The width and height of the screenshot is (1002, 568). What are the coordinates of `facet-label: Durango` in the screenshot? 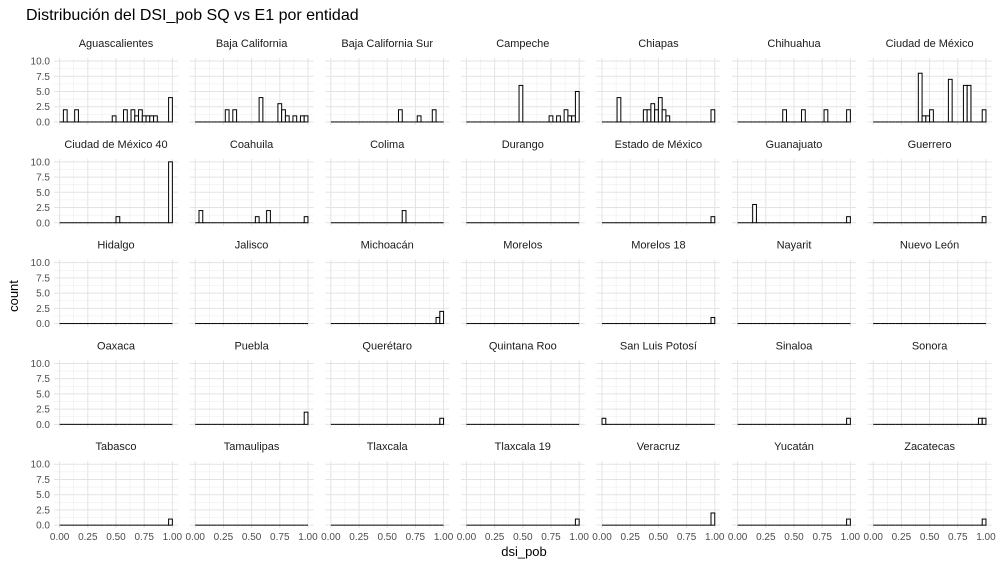 It's located at (523, 145).